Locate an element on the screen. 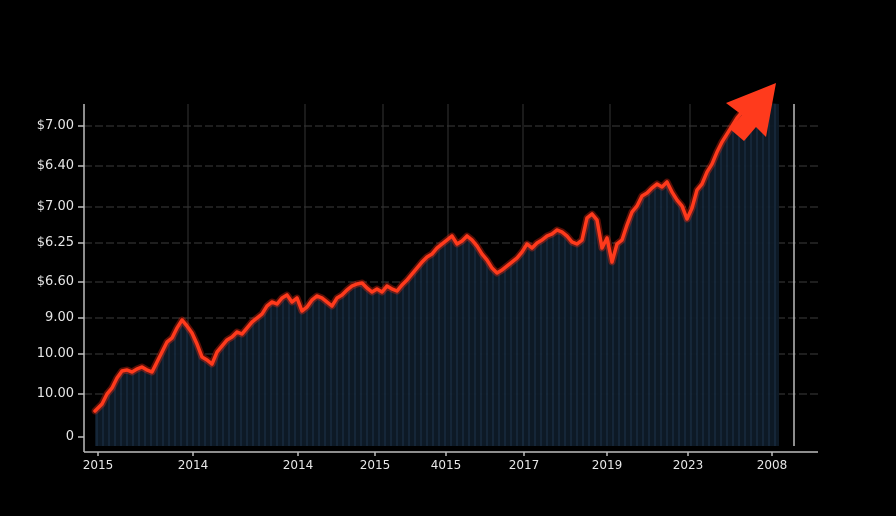 The width and height of the screenshot is (896, 516). x-tick-label: 2019 is located at coordinates (607, 465).